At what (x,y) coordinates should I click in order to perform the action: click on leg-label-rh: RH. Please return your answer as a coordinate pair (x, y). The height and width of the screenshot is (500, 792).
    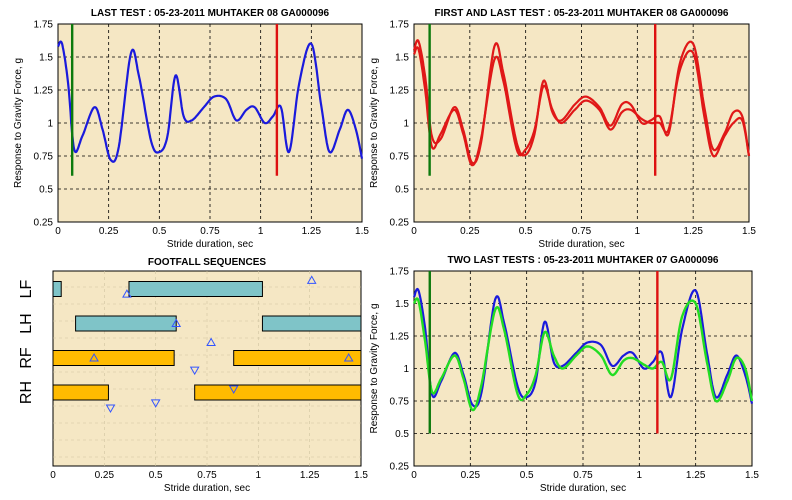
    Looking at the image, I should click on (26, 392).